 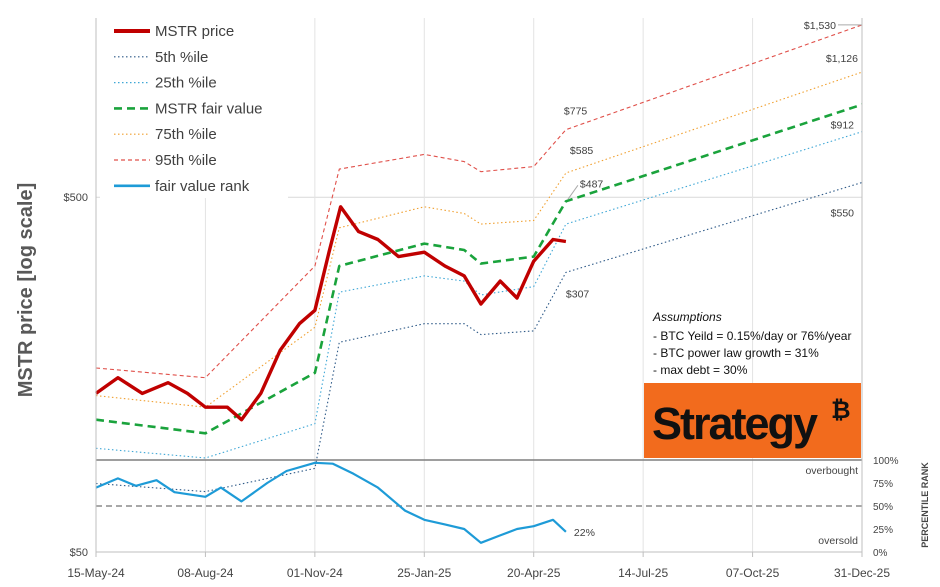 What do you see at coordinates (838, 541) in the screenshot?
I see `rank-ref-label: oversold` at bounding box center [838, 541].